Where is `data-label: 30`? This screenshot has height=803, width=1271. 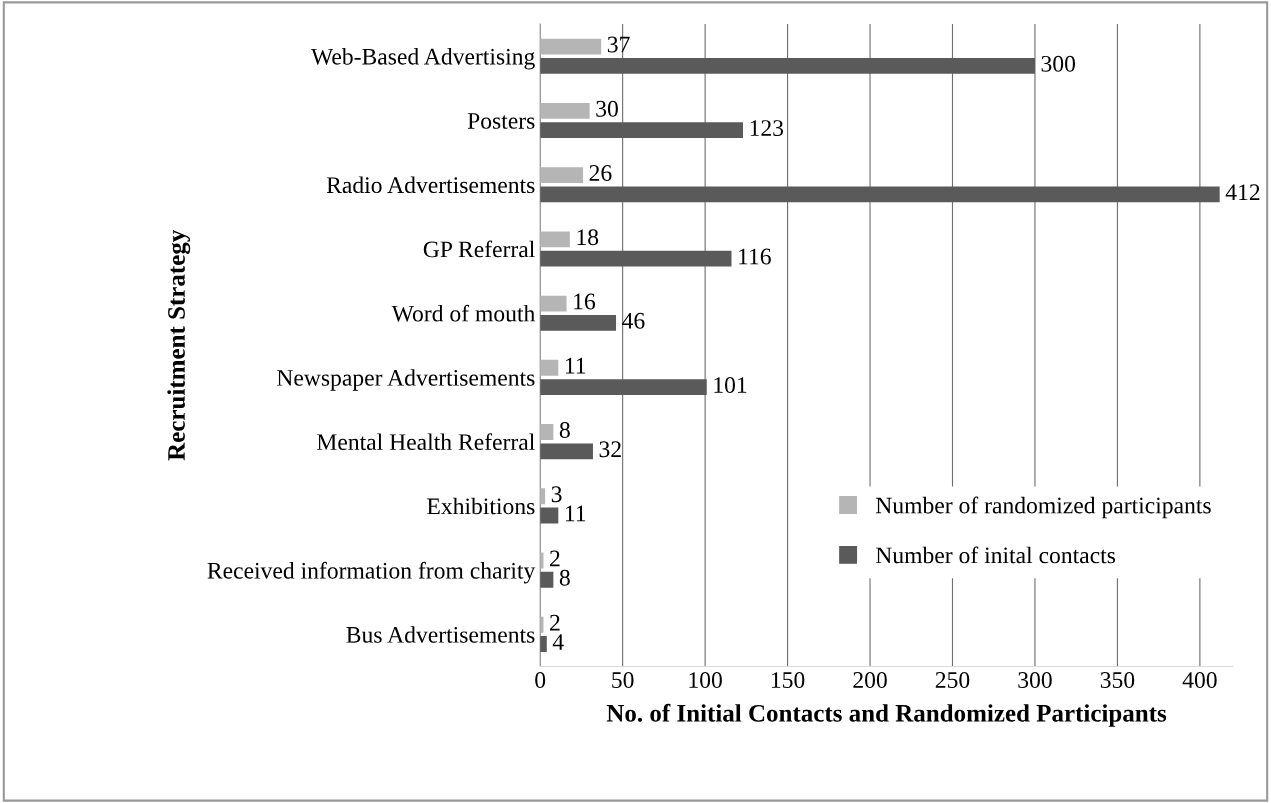 data-label: 30 is located at coordinates (607, 108).